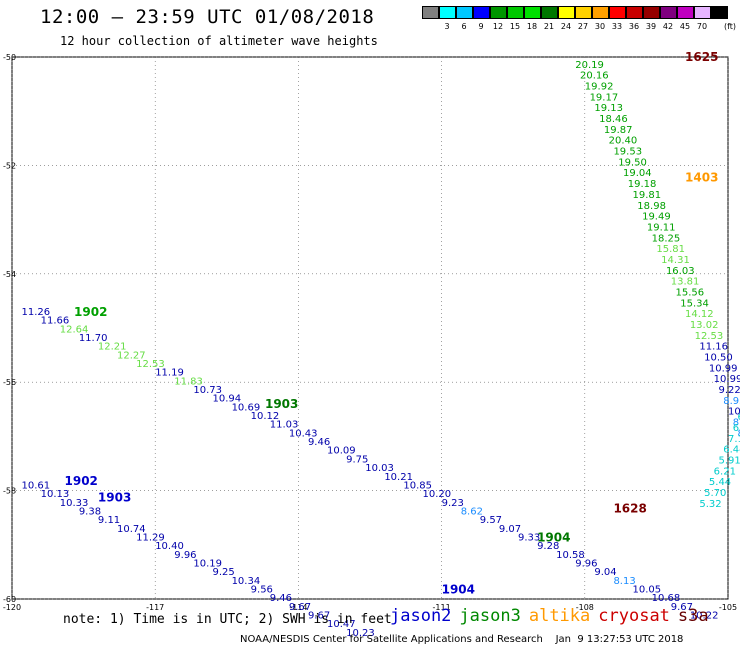  I want to click on legend-unit: (ft), so click(730, 26).